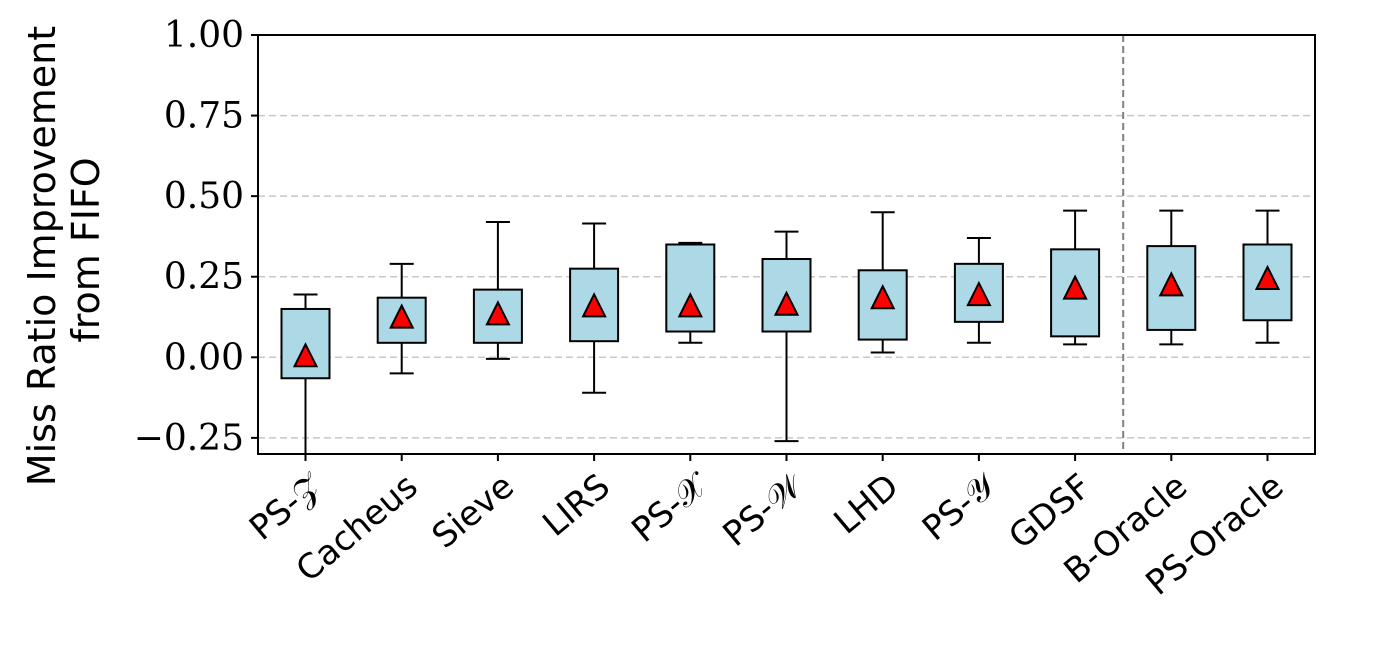  What do you see at coordinates (576, 505) in the screenshot?
I see `x-tick-label: LIRS` at bounding box center [576, 505].